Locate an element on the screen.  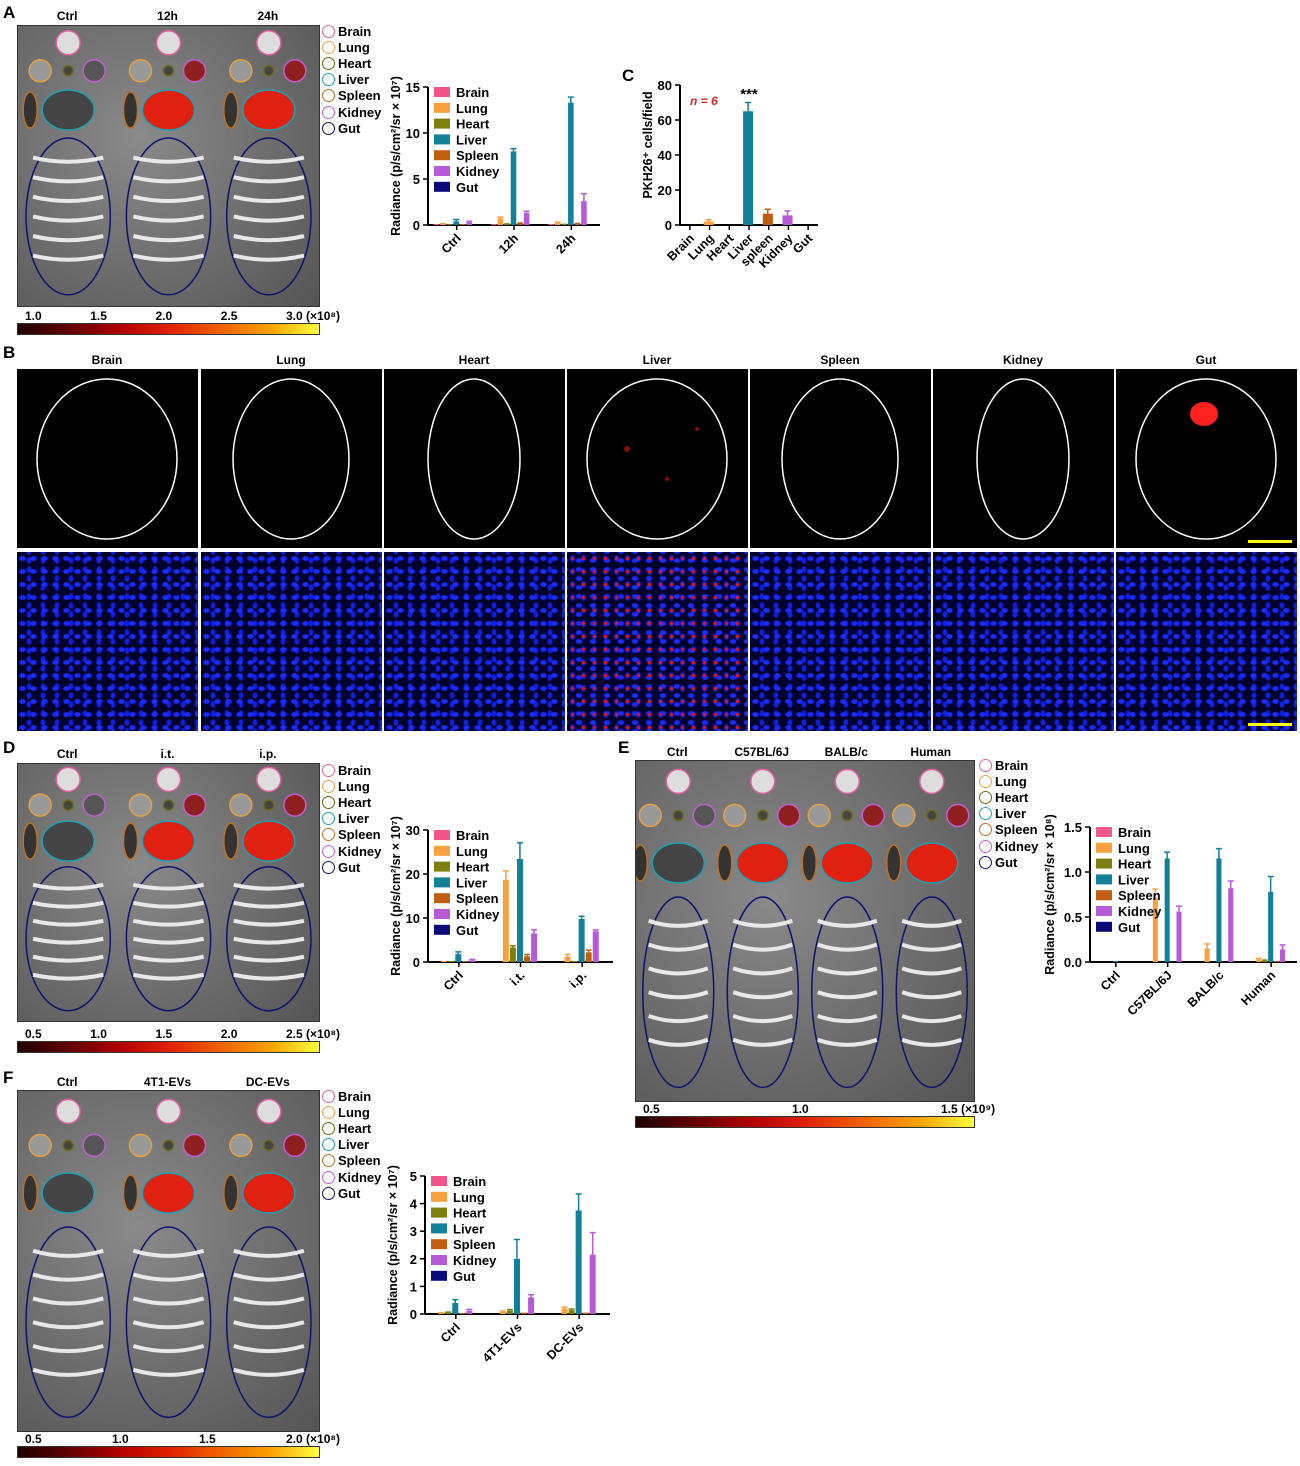
legend-item-gut: Gut is located at coordinates (998, 862).